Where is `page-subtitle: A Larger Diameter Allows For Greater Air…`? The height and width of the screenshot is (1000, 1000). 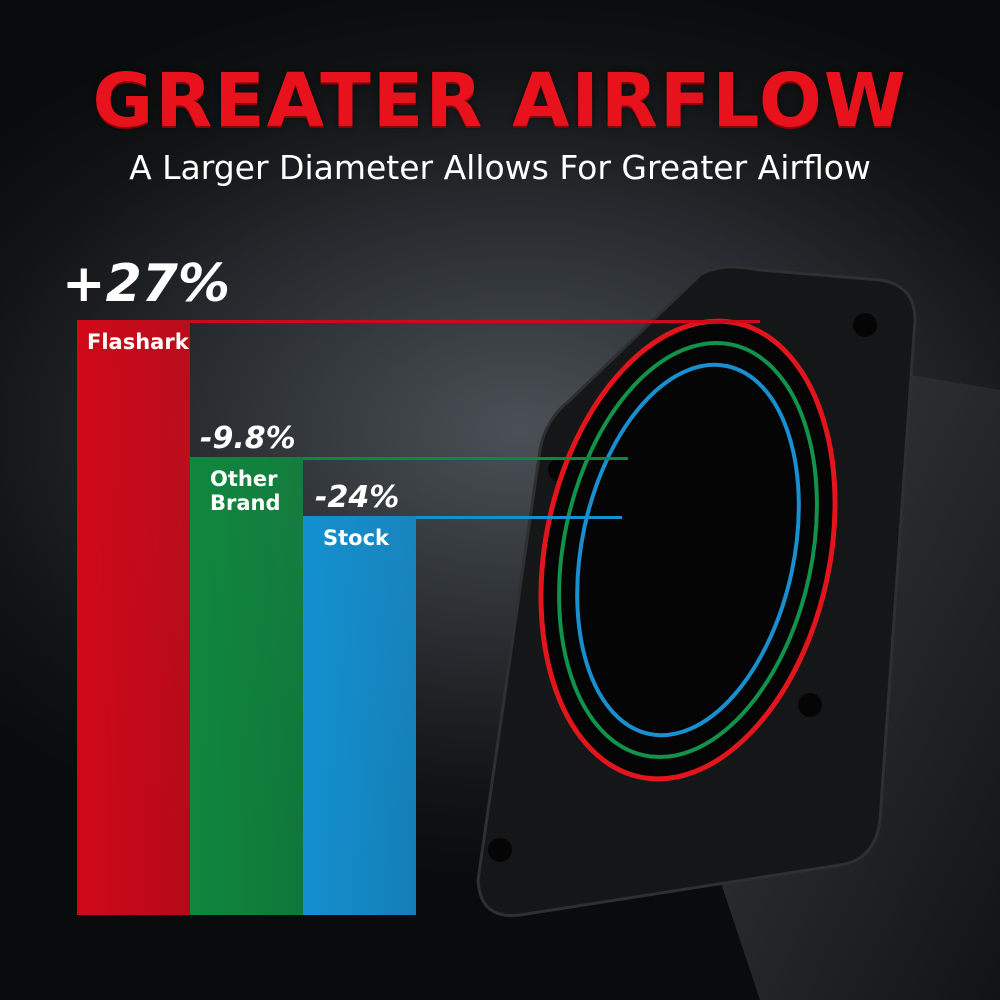 page-subtitle: A Larger Diameter Allows For Greater Air… is located at coordinates (500, 167).